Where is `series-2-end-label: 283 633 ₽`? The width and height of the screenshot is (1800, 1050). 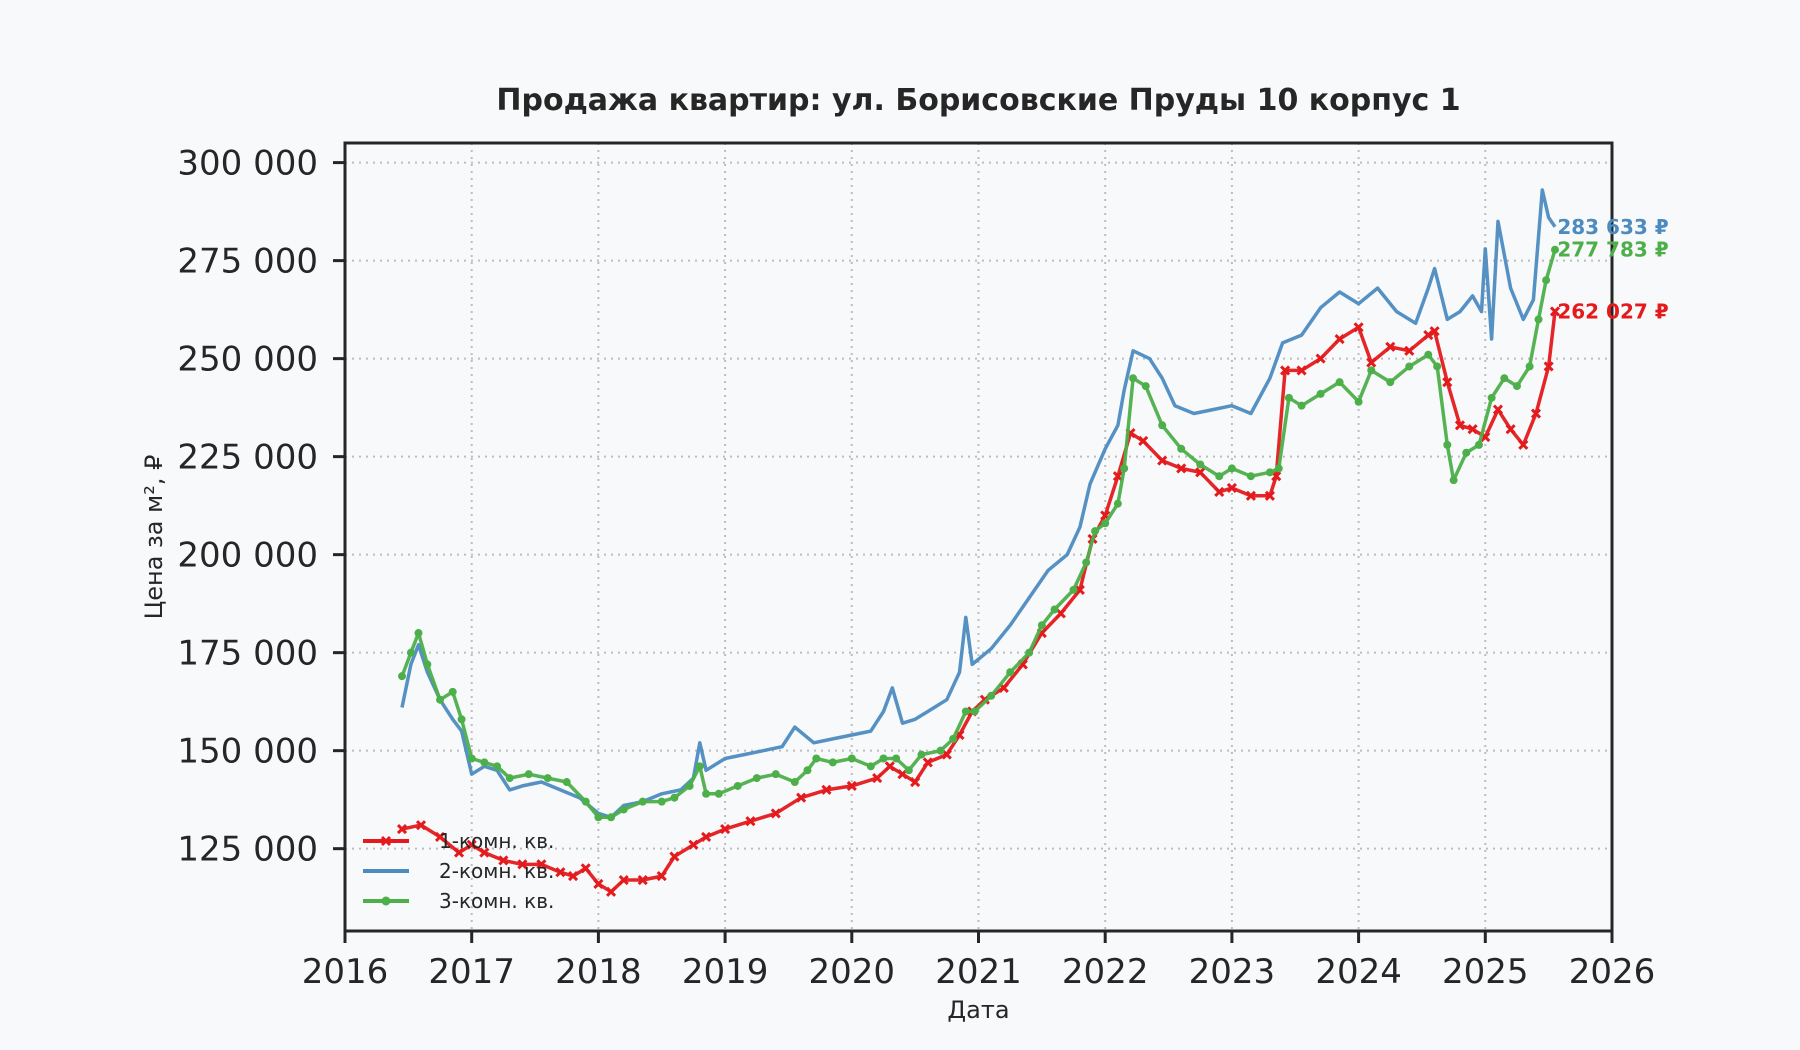
series-2-end-label: 283 633 ₽ is located at coordinates (1612, 227).